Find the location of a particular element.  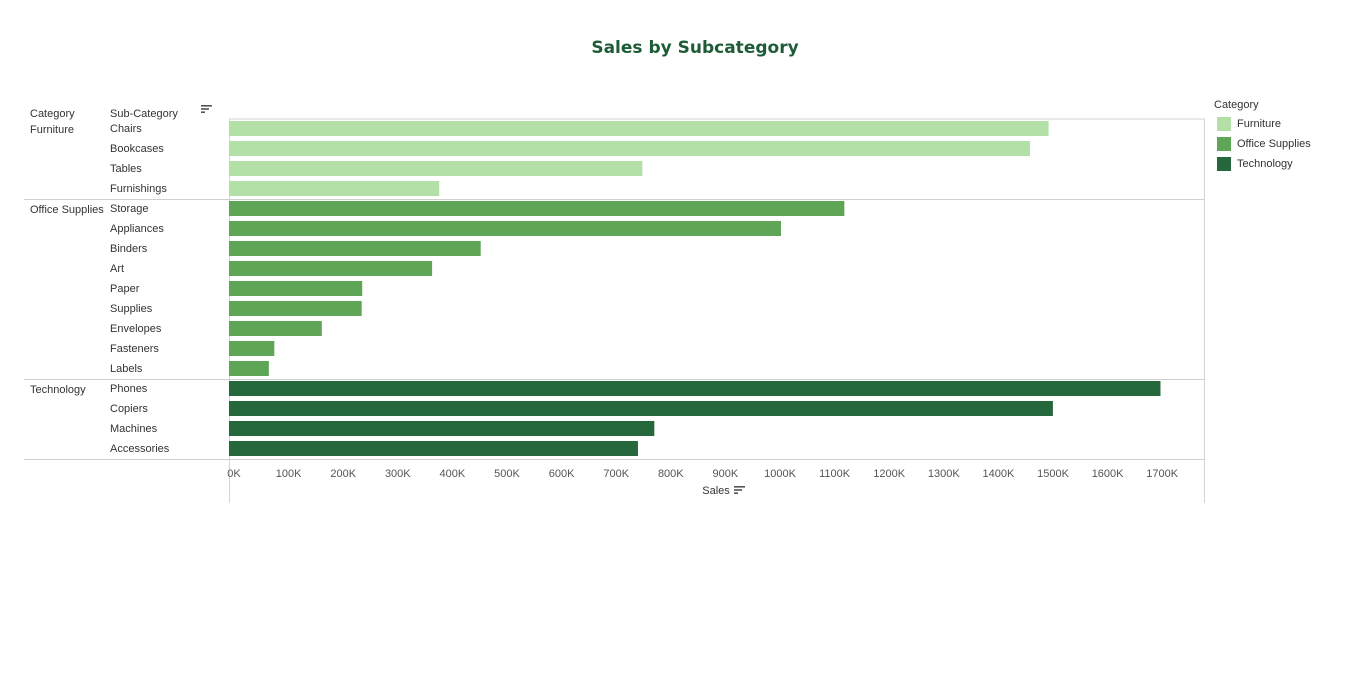

x-axis-title: Sales is located at coordinates (716, 491).